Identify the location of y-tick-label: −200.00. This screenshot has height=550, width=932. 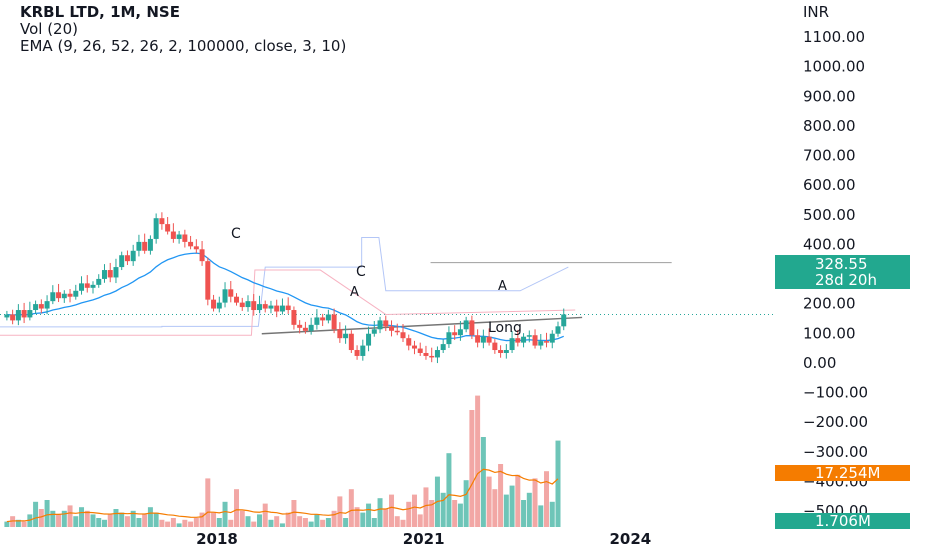
(835, 422).